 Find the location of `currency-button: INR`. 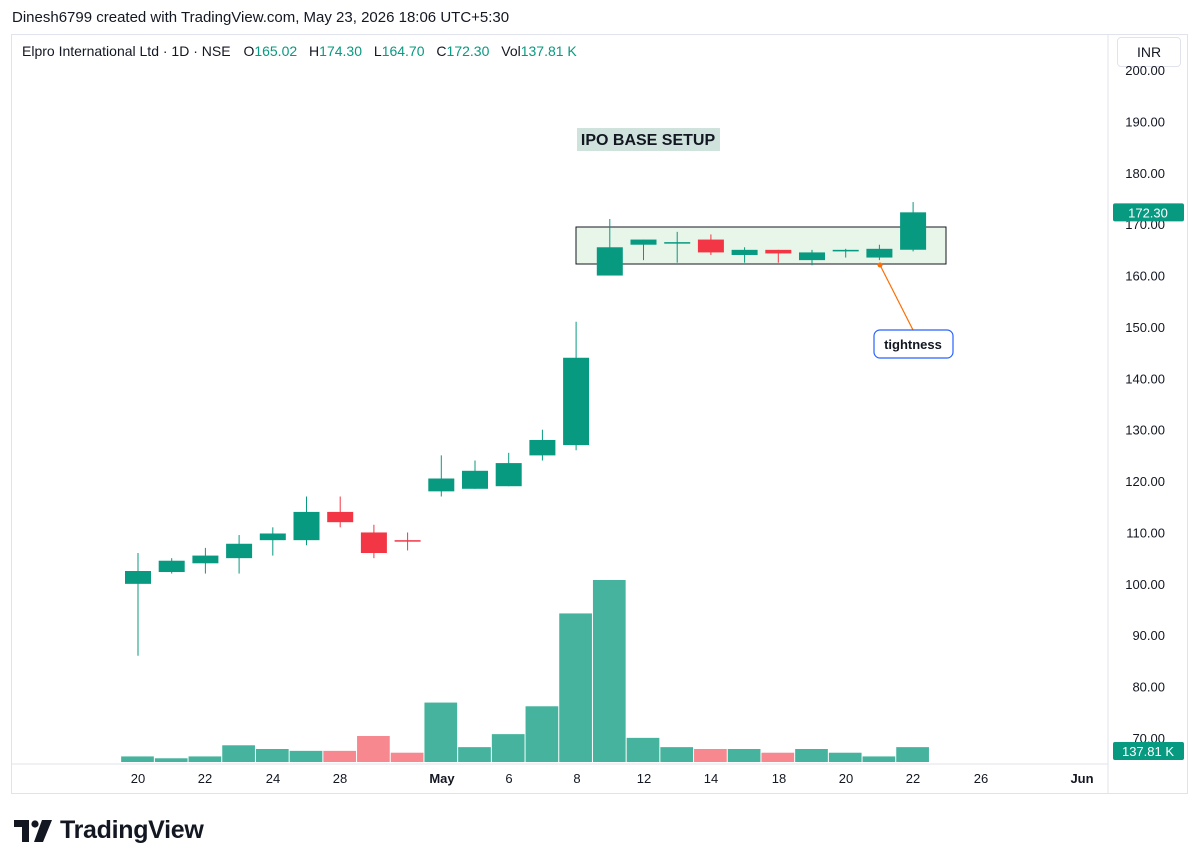

currency-button: INR is located at coordinates (1149, 52).